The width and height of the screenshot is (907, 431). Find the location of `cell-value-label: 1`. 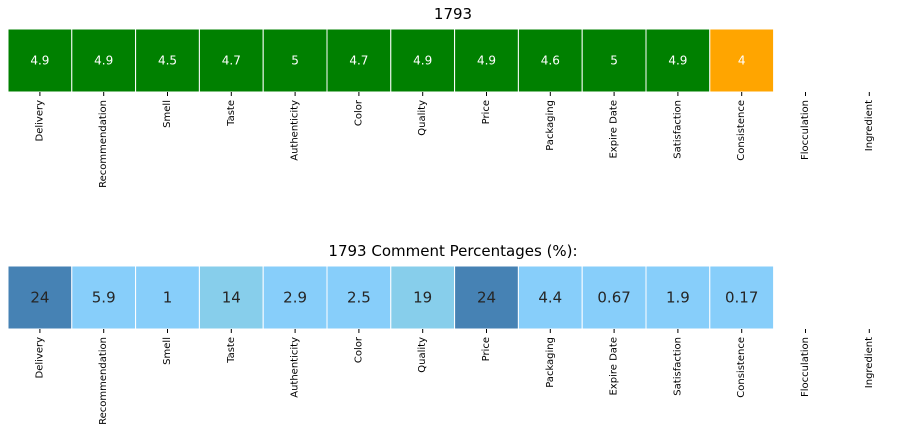

cell-value-label: 1 is located at coordinates (168, 298).